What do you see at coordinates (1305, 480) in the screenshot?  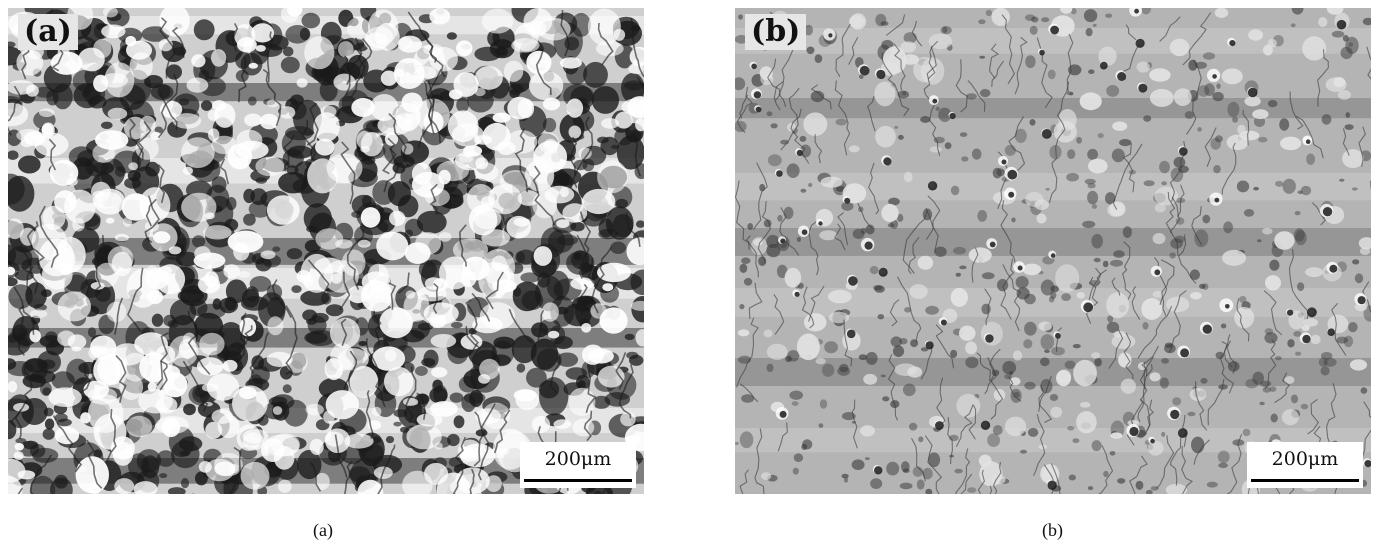 I see `scale-bar-line-b` at bounding box center [1305, 480].